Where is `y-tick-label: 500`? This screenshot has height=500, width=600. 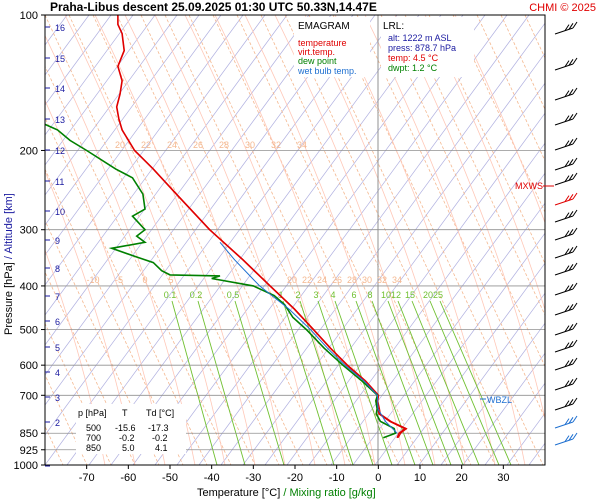 y-tick-label: 500 is located at coordinates (29, 331).